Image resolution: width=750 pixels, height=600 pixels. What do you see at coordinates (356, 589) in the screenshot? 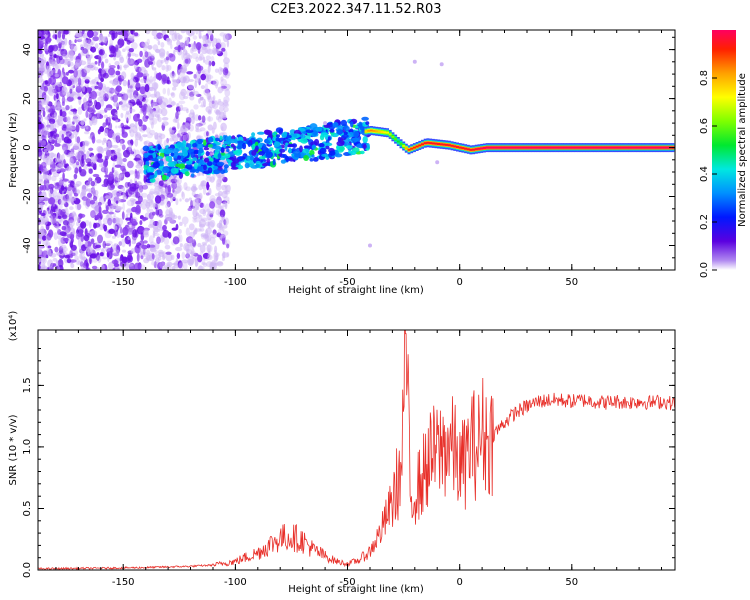
I see `snr-x-label: Height of straight line (km)` at bounding box center [356, 589].